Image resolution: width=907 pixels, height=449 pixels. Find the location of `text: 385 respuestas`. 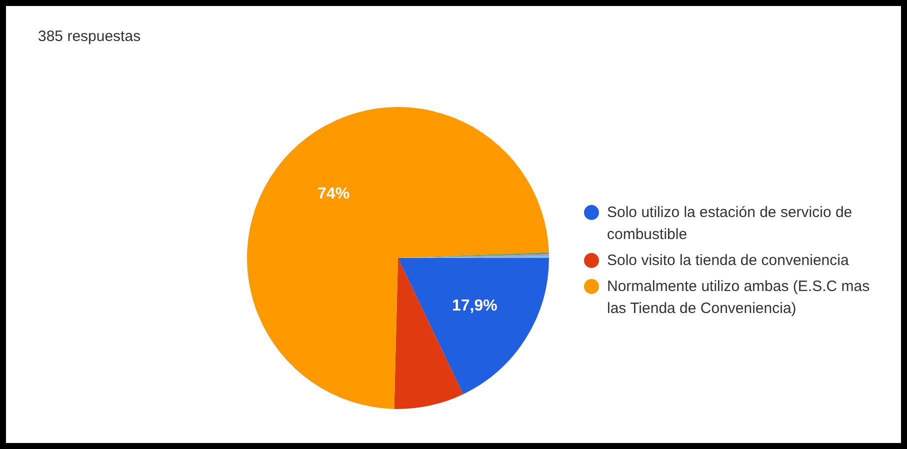

text: 385 respuestas is located at coordinates (89, 36).